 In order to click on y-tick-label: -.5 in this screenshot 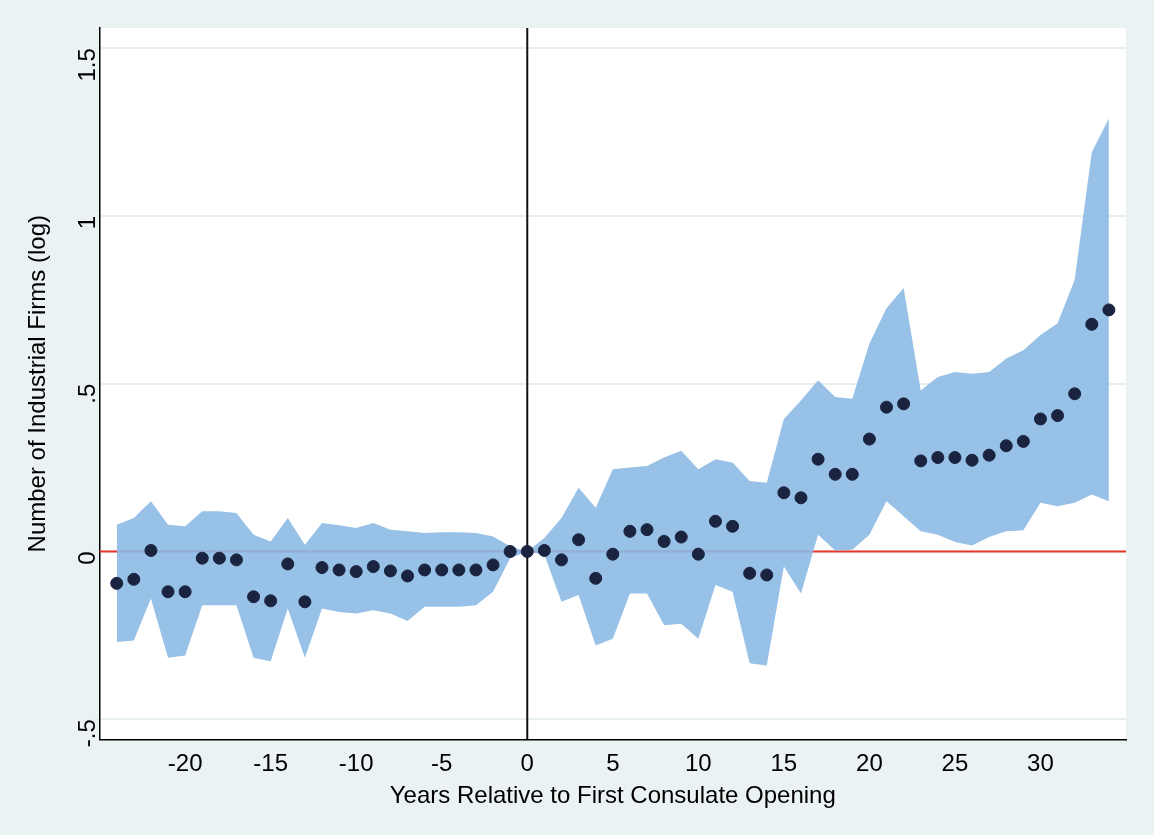, I will do `click(87, 733)`.